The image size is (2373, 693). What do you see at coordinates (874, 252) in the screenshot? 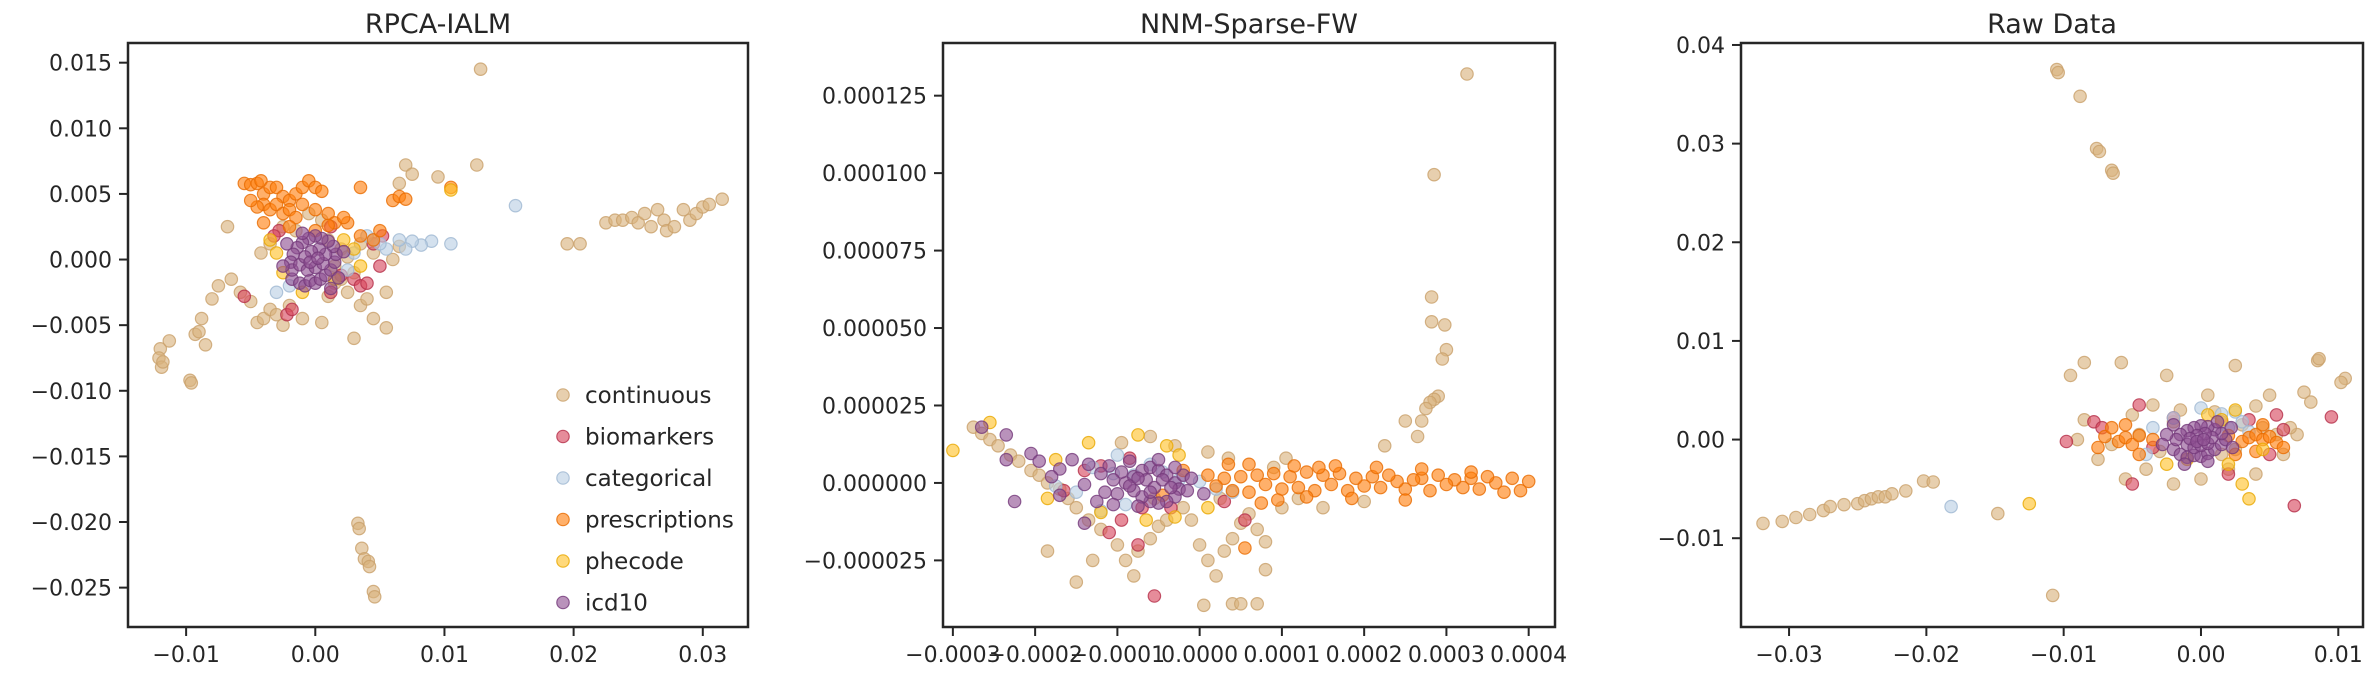
I see `y-tick-label: 0.000075` at bounding box center [874, 252].